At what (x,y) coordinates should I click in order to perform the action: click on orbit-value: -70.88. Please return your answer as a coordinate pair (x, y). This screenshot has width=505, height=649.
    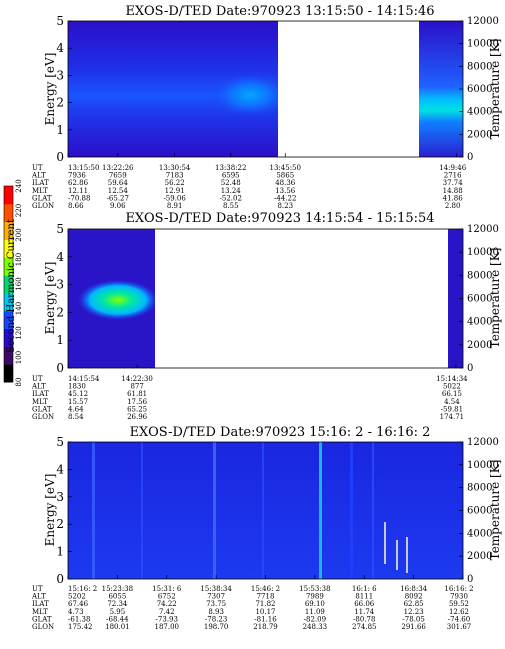
    Looking at the image, I should click on (79, 198).